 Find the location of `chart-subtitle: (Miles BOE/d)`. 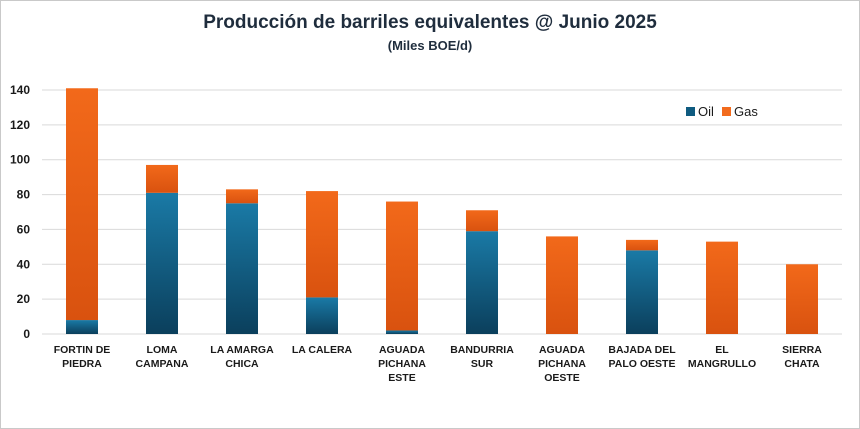

chart-subtitle: (Miles BOE/d) is located at coordinates (430, 45).